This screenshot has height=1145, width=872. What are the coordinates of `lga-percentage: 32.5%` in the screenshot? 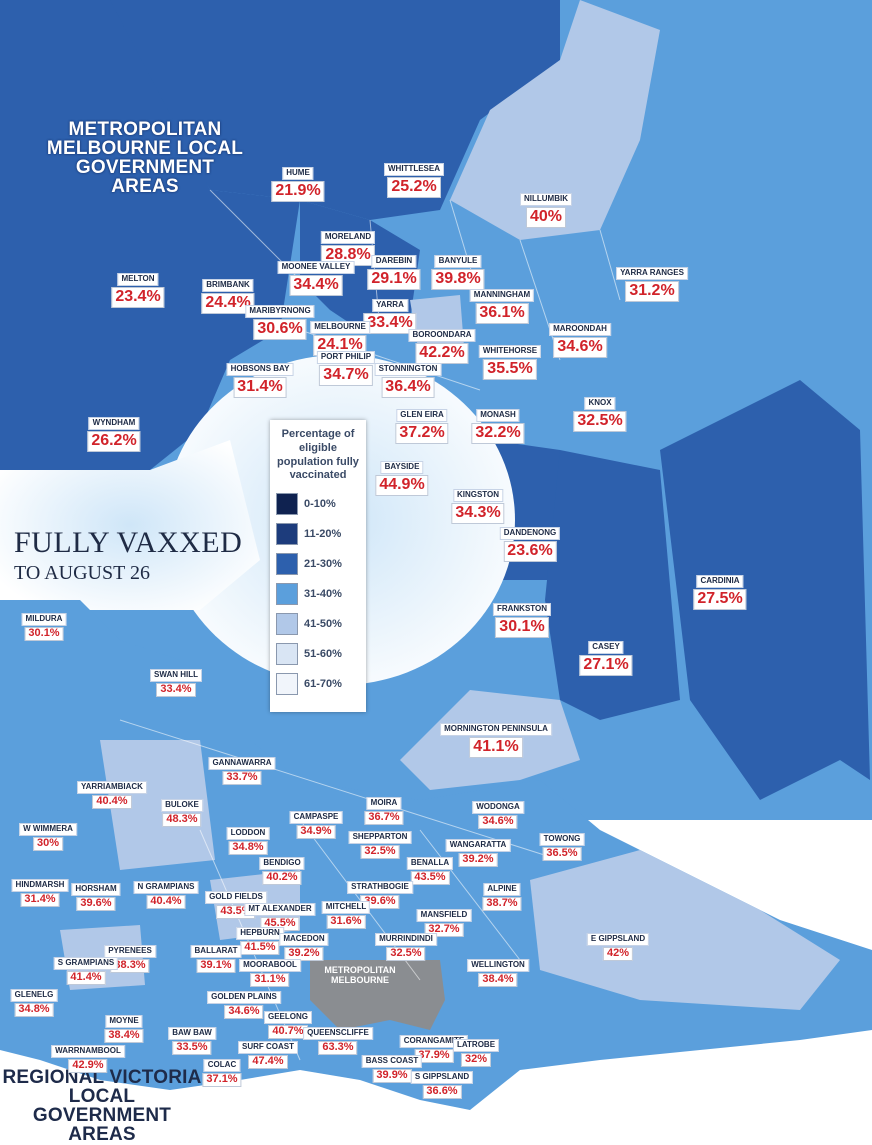 It's located at (600, 421).